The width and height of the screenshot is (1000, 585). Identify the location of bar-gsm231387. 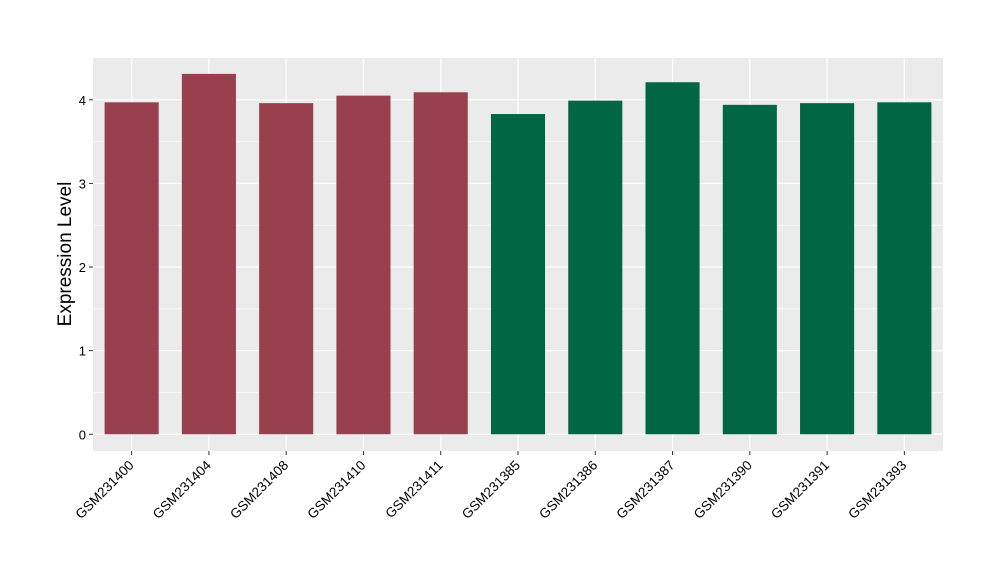
(672, 258).